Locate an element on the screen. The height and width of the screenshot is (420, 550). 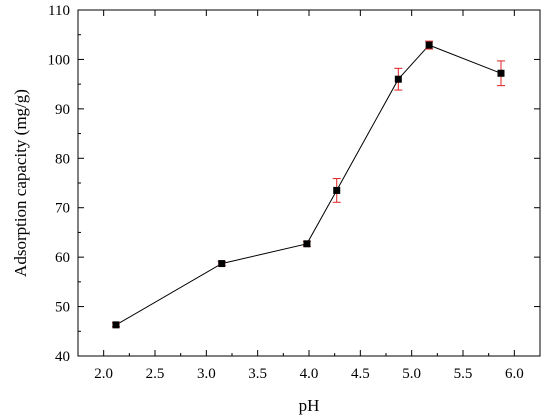
x-tick-label: 4.0 is located at coordinates (309, 374).